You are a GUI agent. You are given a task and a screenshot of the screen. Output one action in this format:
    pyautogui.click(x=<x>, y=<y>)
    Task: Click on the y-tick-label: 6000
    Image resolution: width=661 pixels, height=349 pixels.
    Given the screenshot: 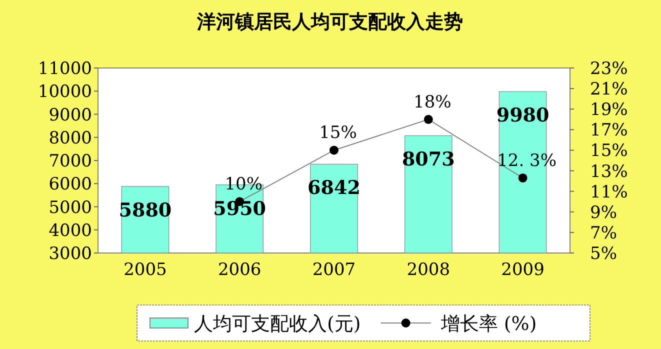 What is the action you would take?
    pyautogui.click(x=70, y=184)
    